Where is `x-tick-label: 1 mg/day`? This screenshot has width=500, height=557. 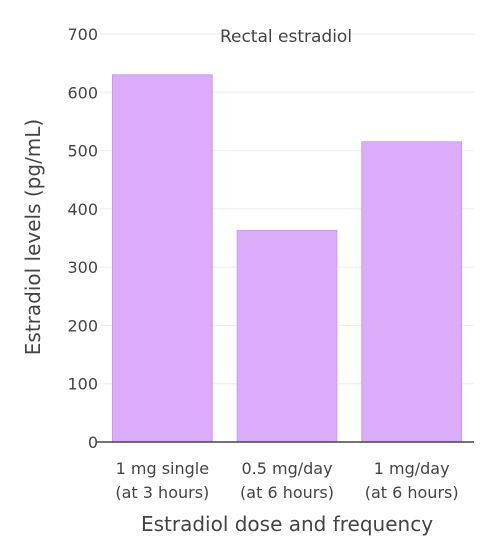
x-tick-label: 1 mg/day is located at coordinates (412, 468).